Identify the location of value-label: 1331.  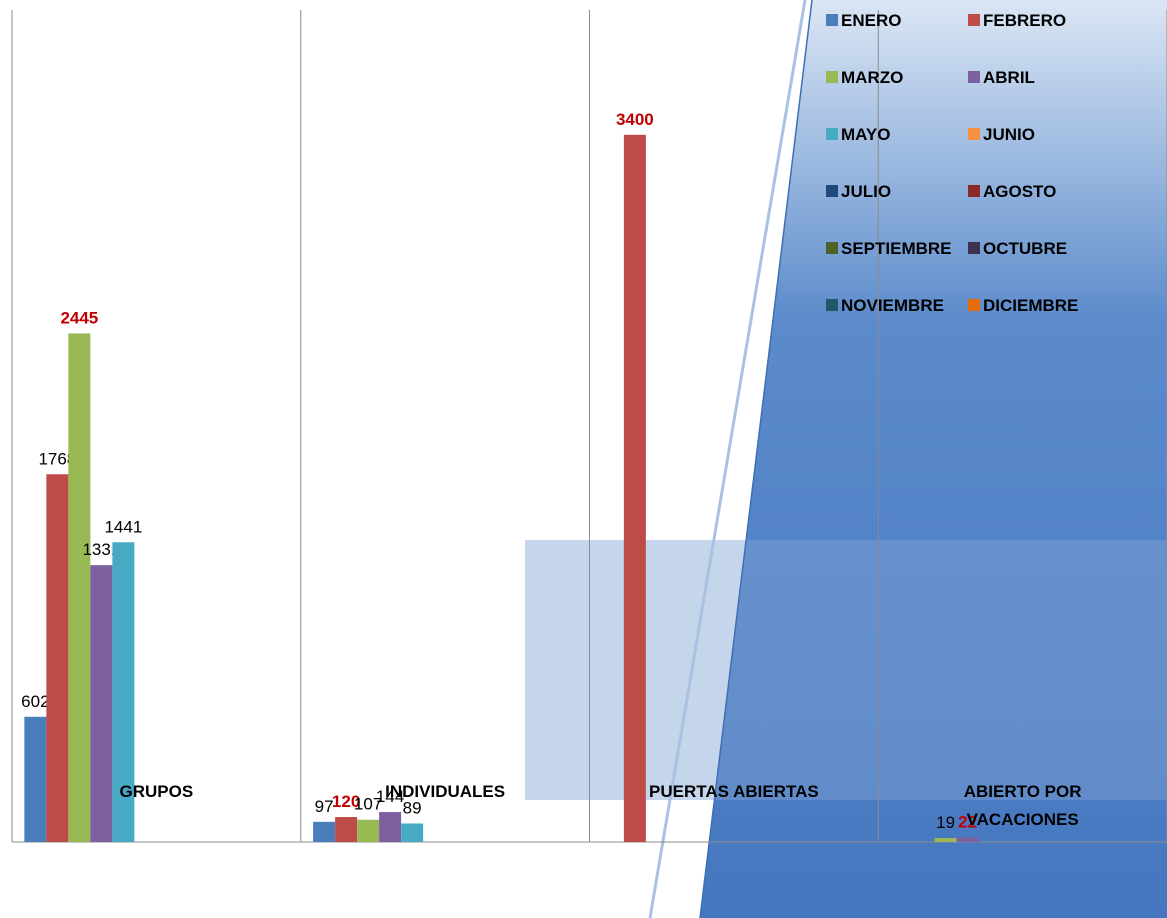
(101, 549).